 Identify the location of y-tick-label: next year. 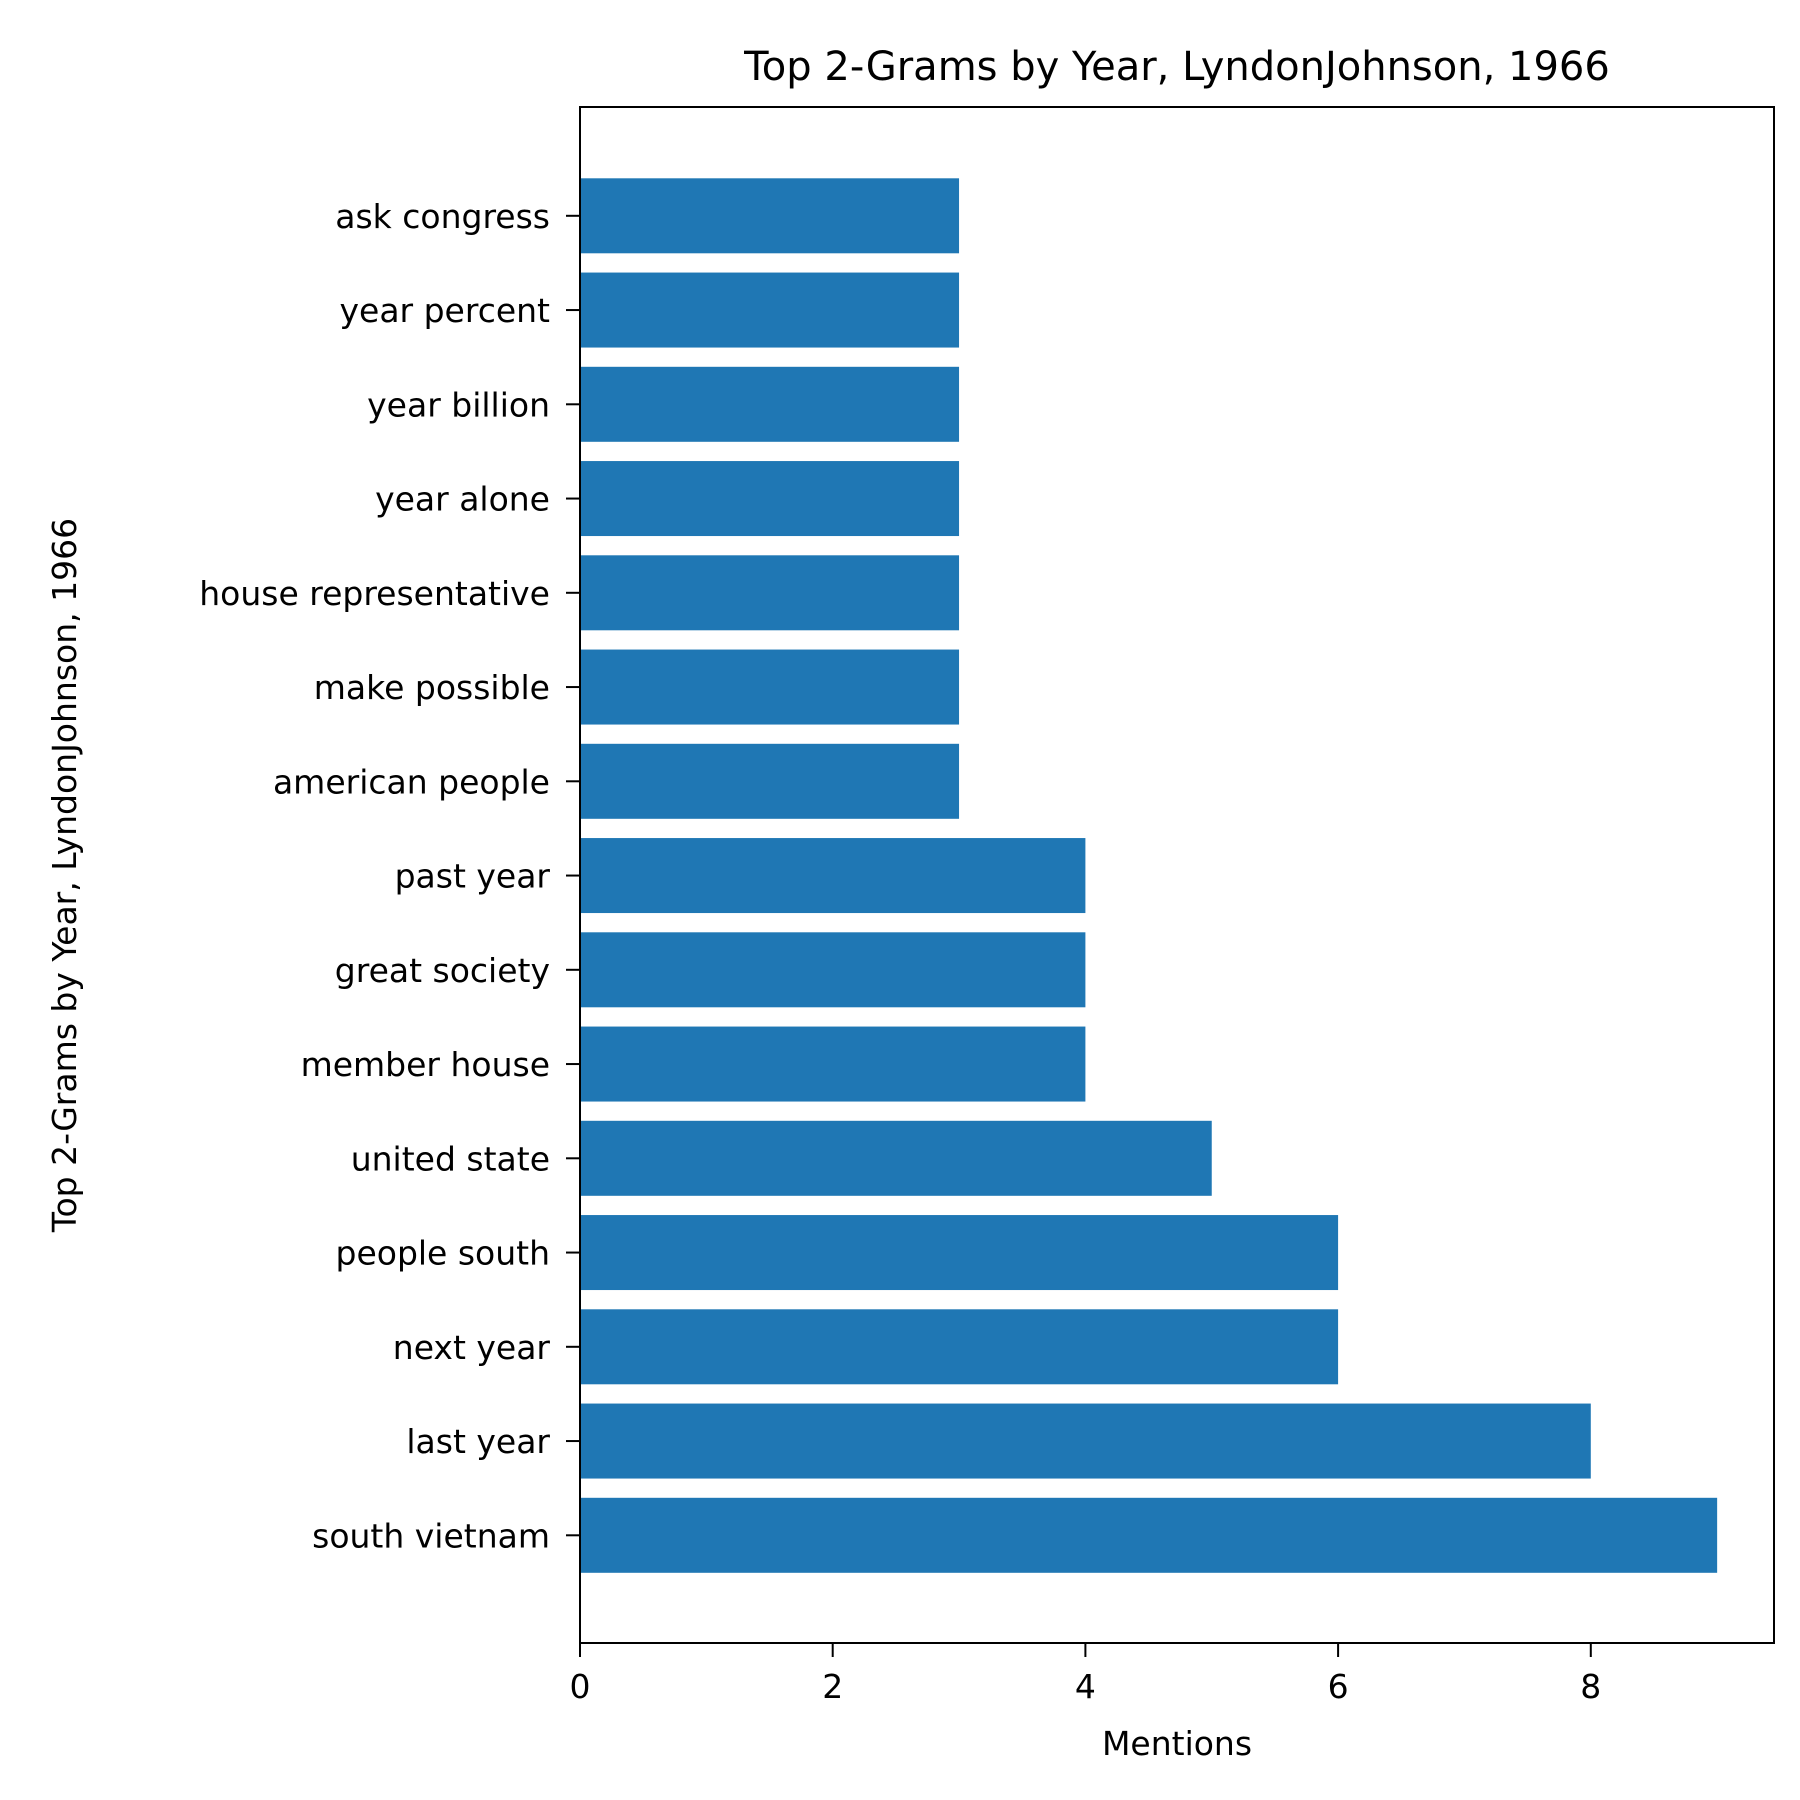
(472, 1347).